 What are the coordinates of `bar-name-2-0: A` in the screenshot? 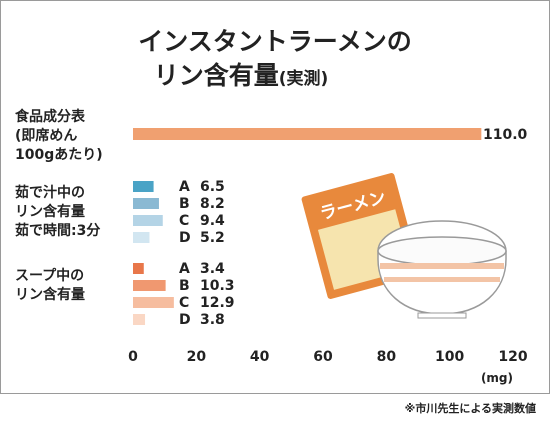 It's located at (184, 269).